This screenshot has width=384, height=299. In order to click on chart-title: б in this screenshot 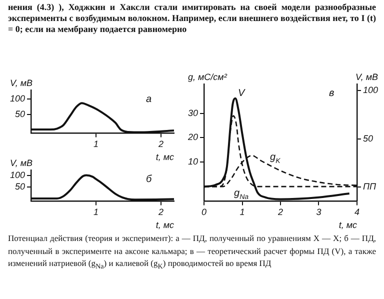, I will do `click(149, 179)`.